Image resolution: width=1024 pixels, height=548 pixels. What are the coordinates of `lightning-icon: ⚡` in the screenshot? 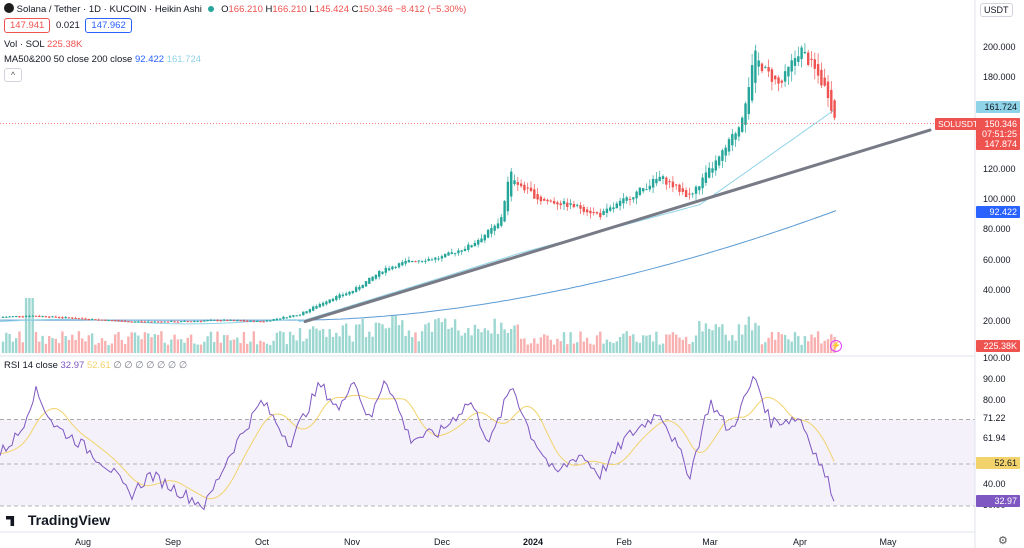 It's located at (836, 346).